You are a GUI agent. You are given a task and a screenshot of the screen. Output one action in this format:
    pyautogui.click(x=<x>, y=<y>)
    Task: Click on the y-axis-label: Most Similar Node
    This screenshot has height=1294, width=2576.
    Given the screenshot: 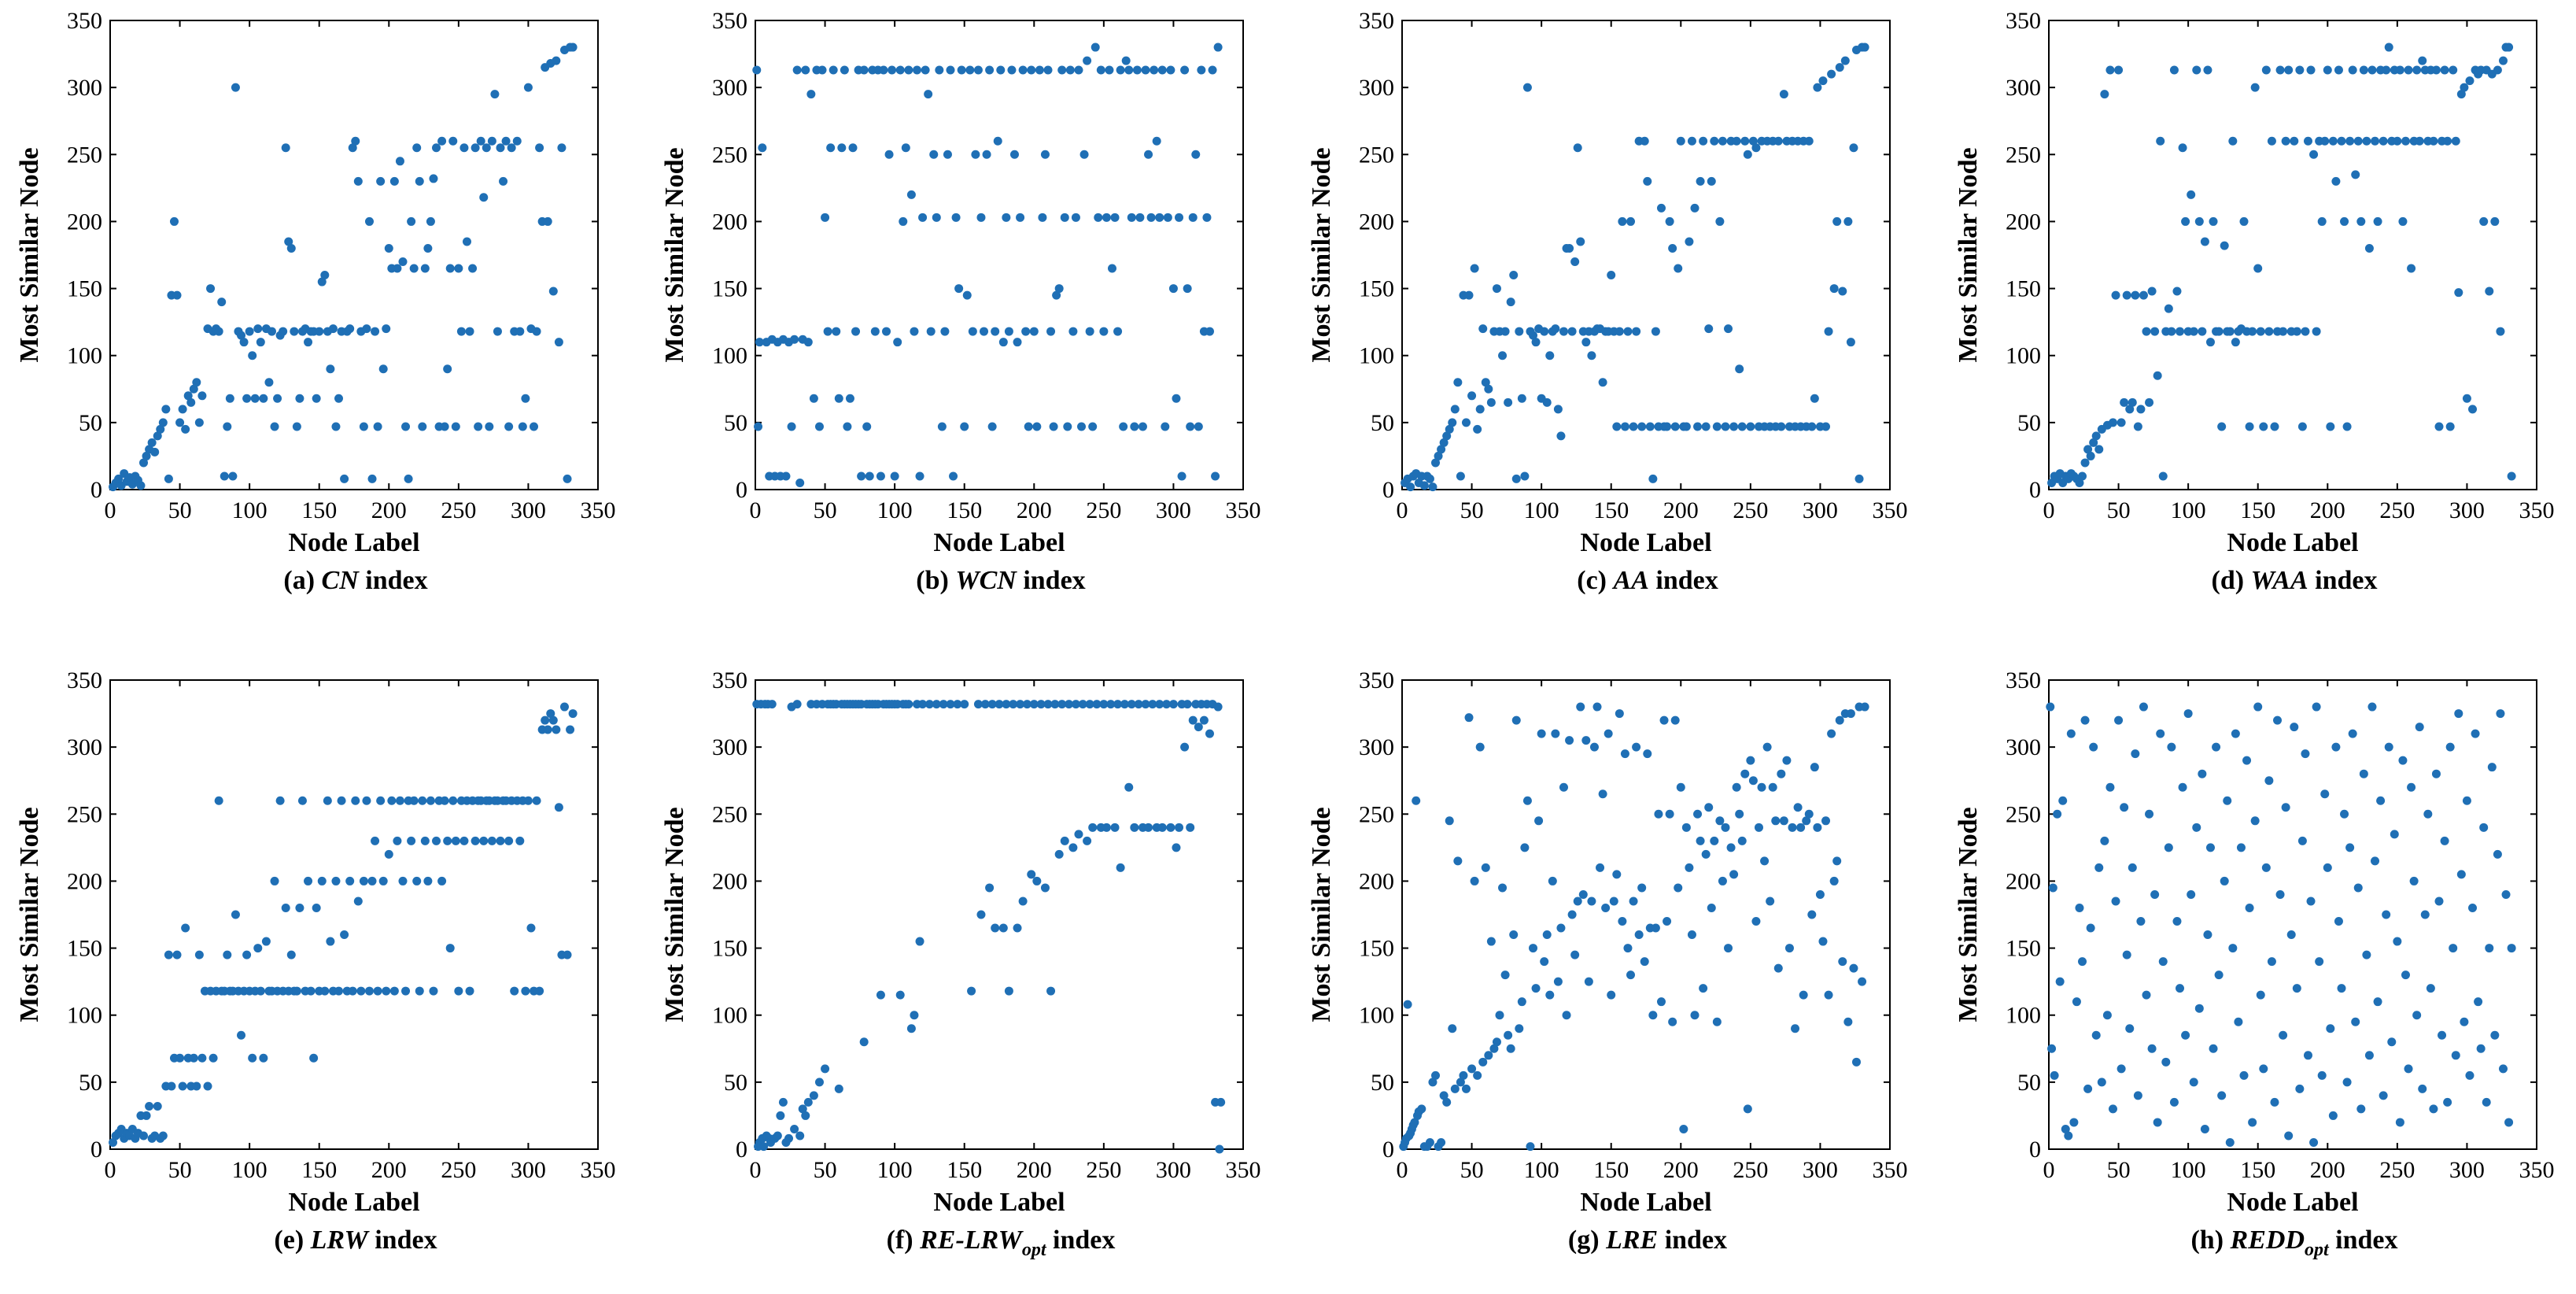 What is the action you would take?
    pyautogui.click(x=1321, y=254)
    